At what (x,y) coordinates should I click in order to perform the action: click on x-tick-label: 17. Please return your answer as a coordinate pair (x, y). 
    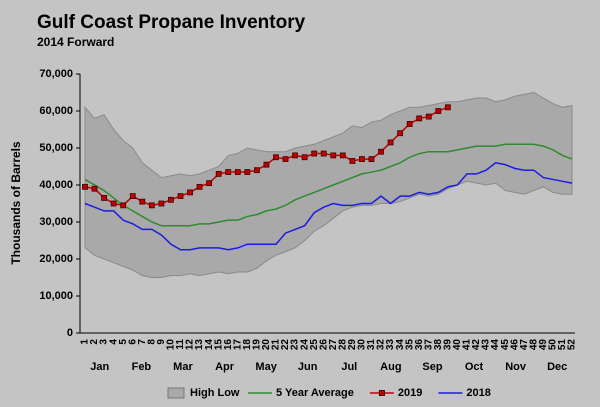
    Looking at the image, I should click on (237, 345).